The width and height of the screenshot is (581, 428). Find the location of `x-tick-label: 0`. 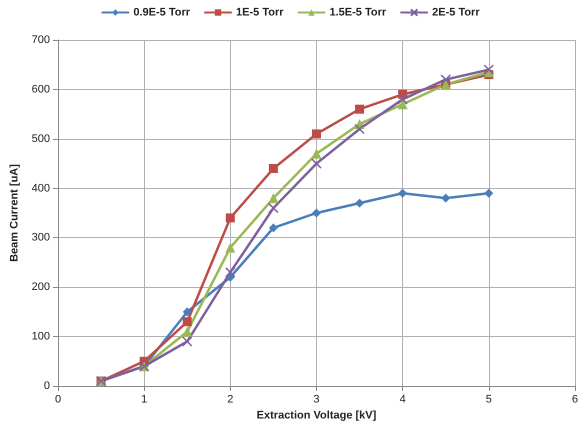

x-tick-label: 0 is located at coordinates (58, 400).